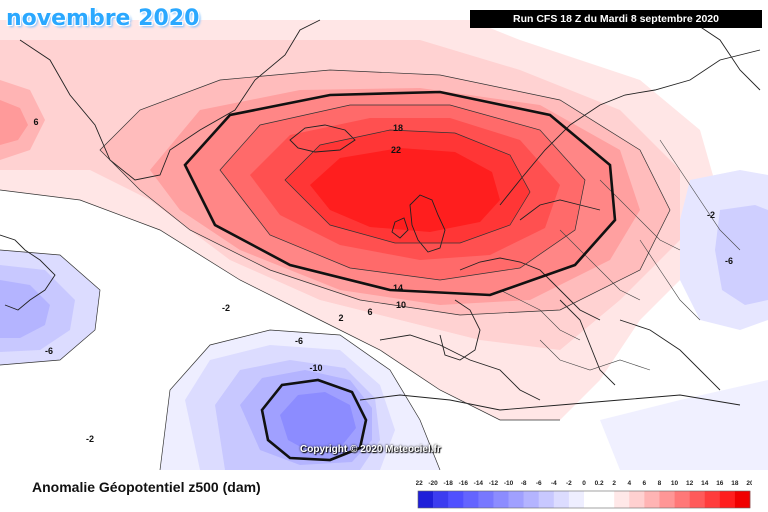 This screenshot has height=512, width=768. Describe the element at coordinates (720, 483) in the screenshot. I see `legend-tick-label: 16` at that location.